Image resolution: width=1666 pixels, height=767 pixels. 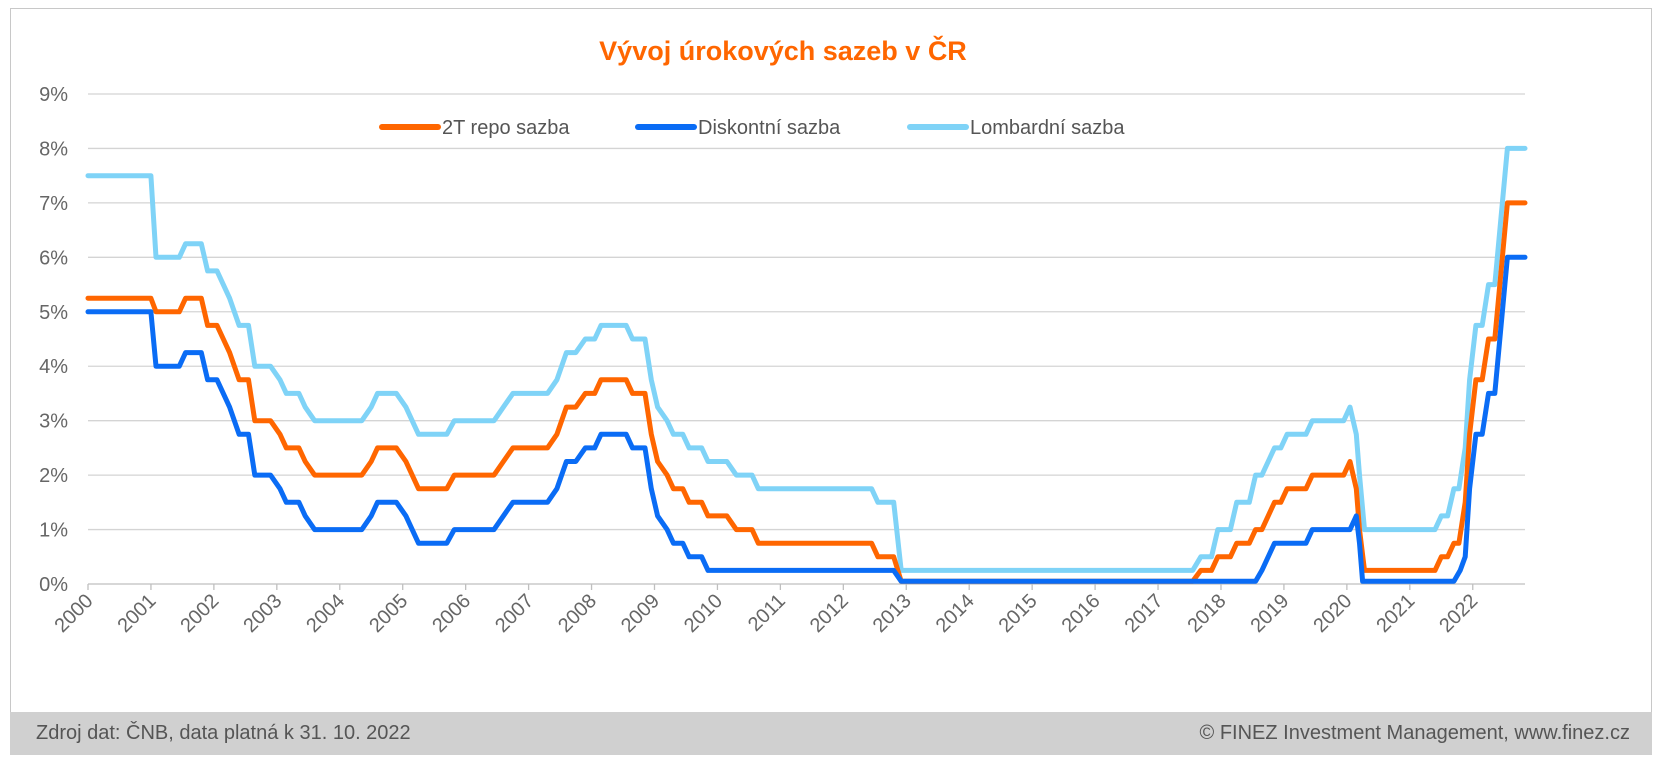 I want to click on x-tick-label: 2020, so click(x=1332, y=613).